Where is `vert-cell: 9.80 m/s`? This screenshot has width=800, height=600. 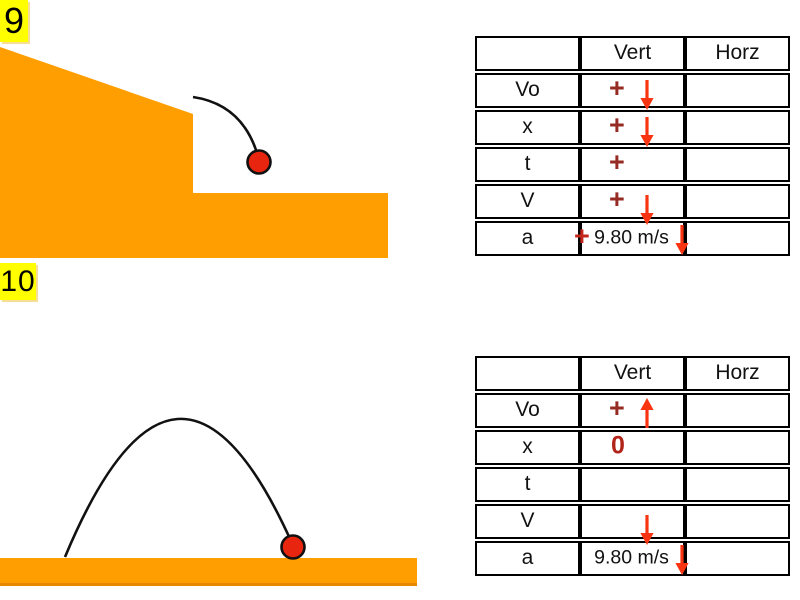 vert-cell: 9.80 m/s is located at coordinates (634, 558).